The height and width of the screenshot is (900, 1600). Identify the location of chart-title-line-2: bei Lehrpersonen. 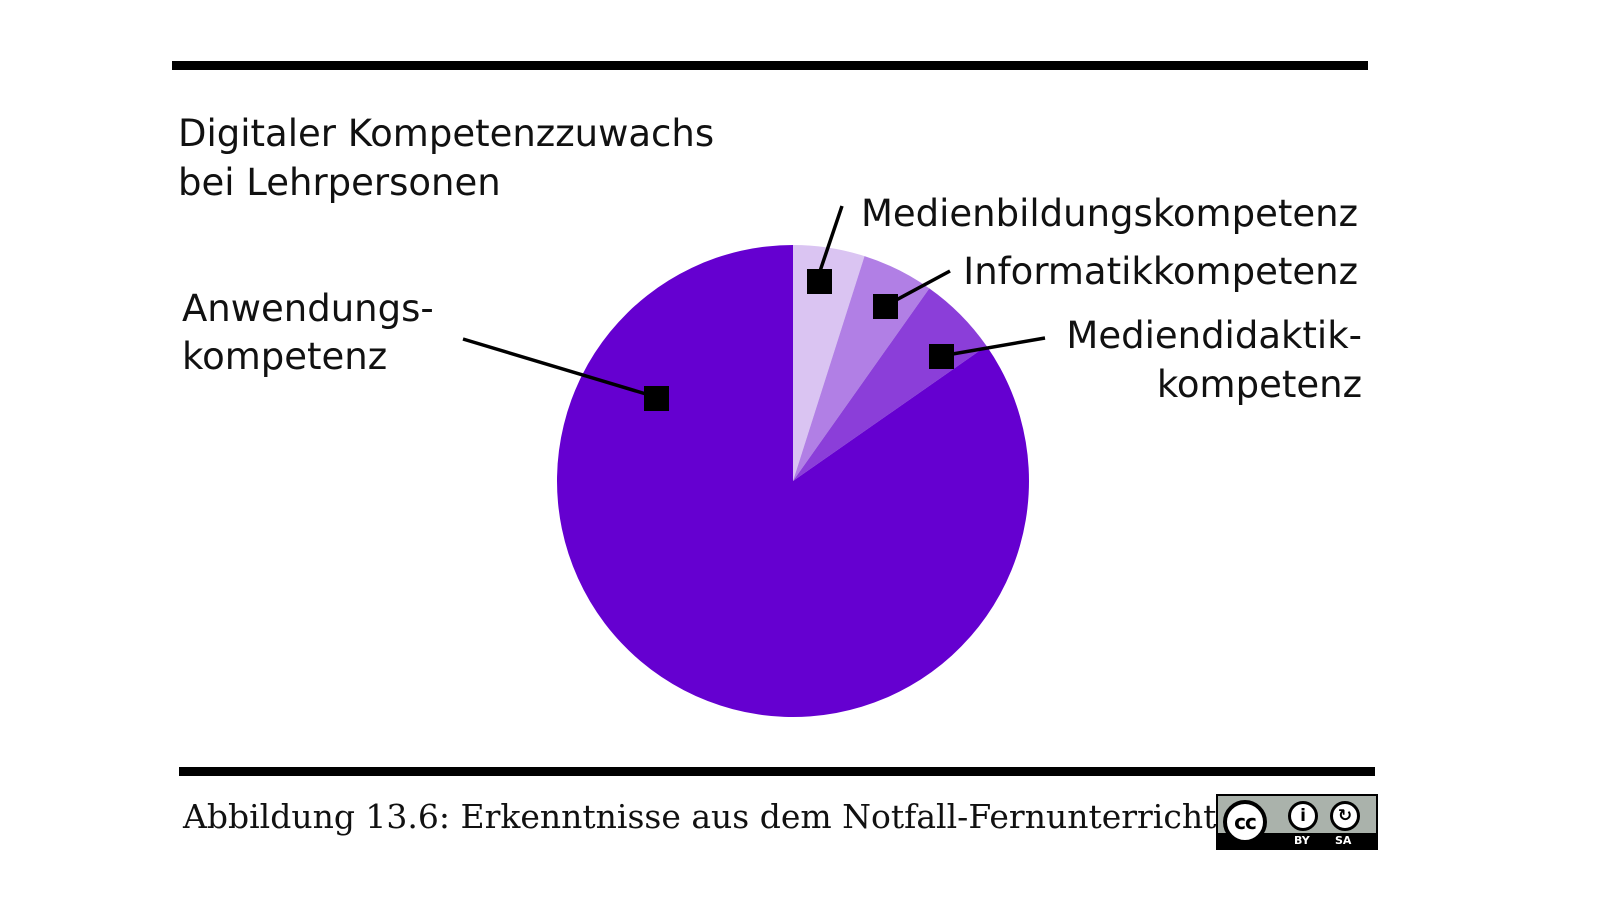
(339, 182).